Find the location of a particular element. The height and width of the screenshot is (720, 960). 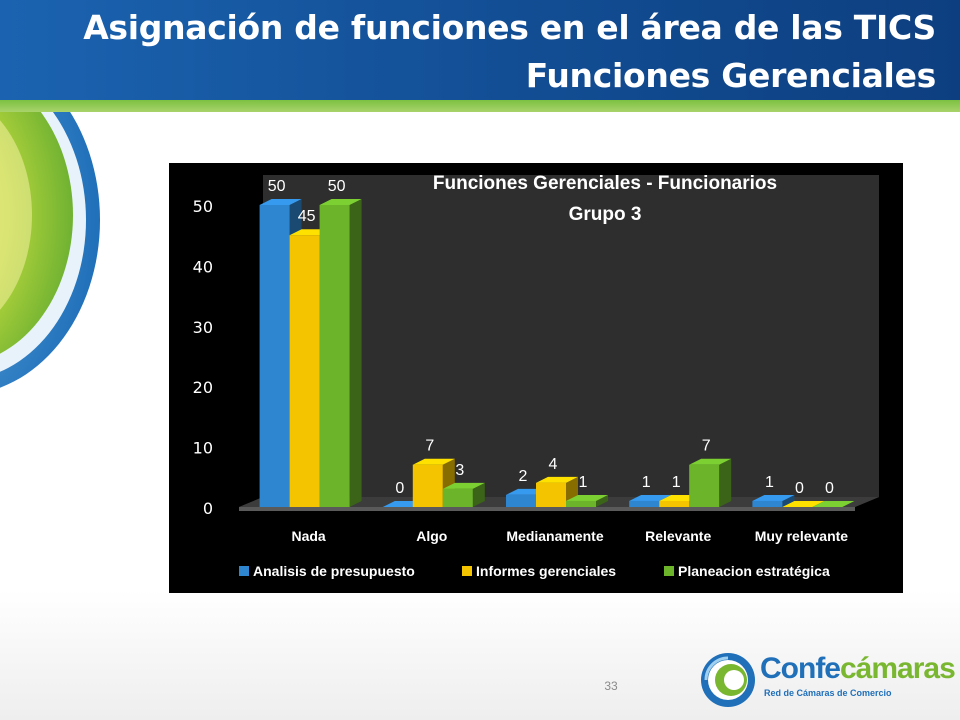

legend-label: Informes gerenciales is located at coordinates (546, 571).